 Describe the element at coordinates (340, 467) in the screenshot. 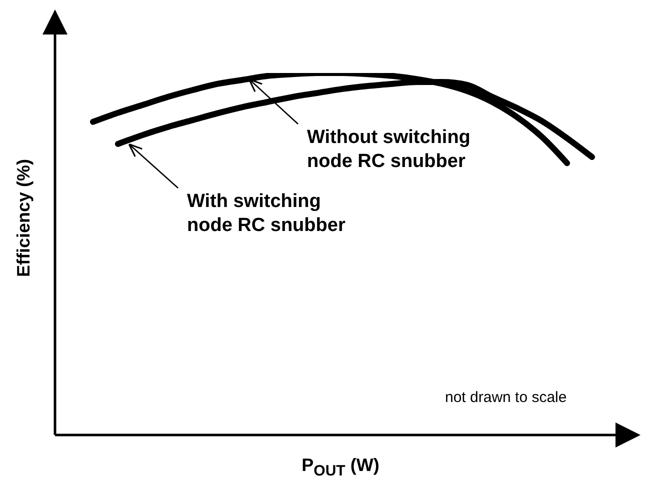

I see `x-axis-title: P$_{OUT}$ (W)` at that location.